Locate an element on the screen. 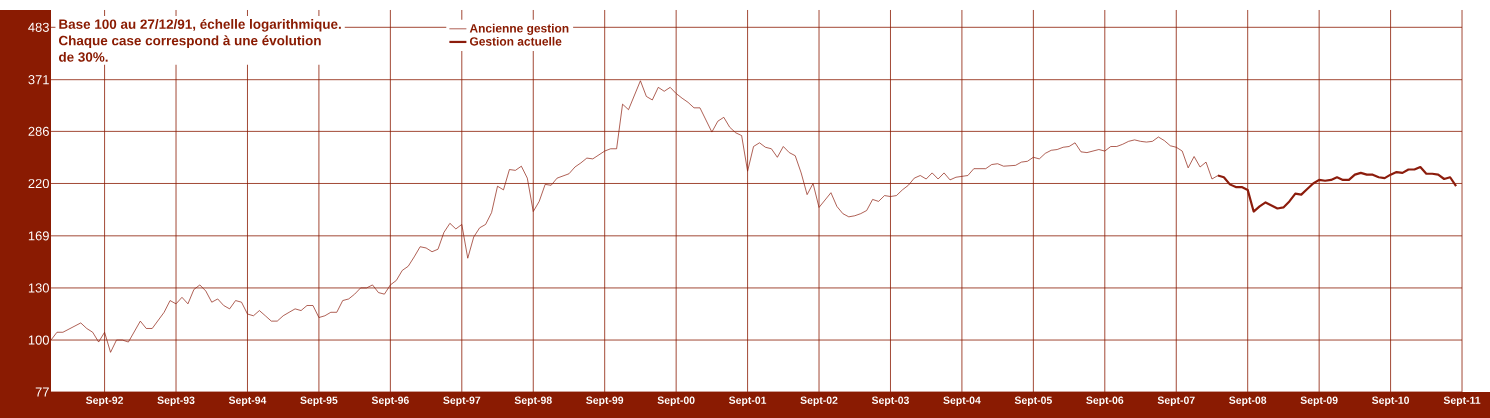  x-tick-label: Sept-08 is located at coordinates (1248, 401).